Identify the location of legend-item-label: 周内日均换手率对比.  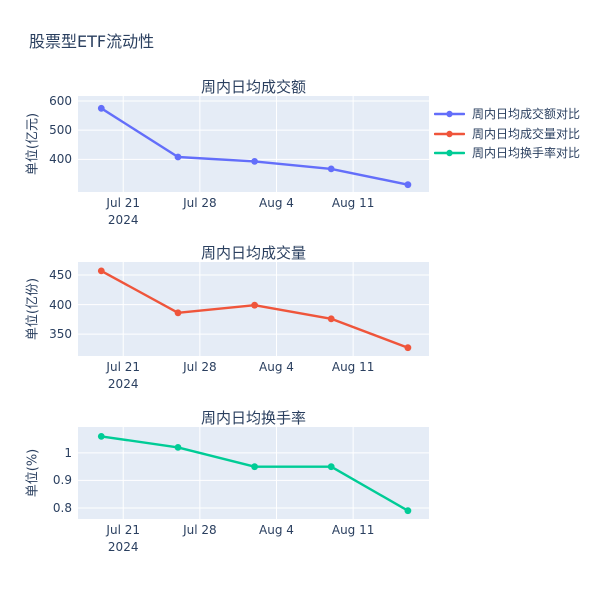
(526, 153).